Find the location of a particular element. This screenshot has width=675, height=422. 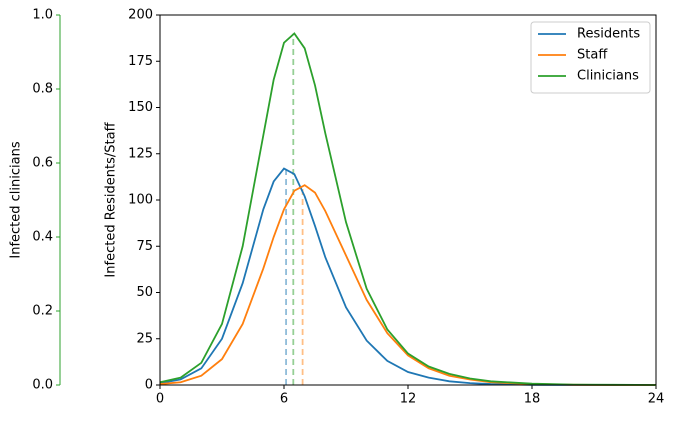

y2-tick-label: 0.0 is located at coordinates (42, 385).